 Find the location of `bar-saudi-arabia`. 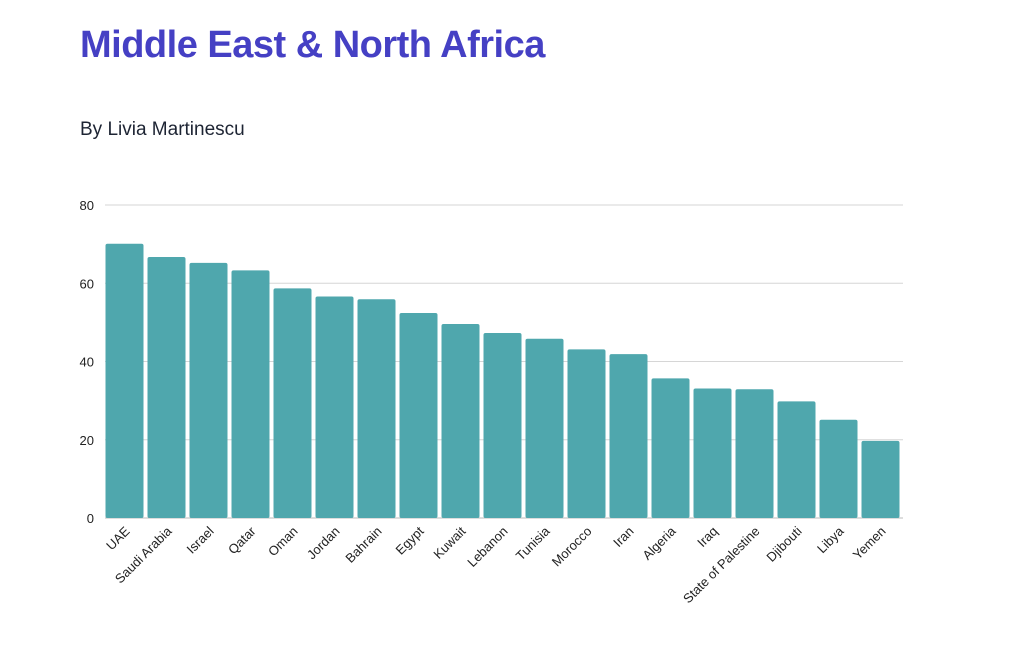

bar-saudi-arabia is located at coordinates (166, 387).